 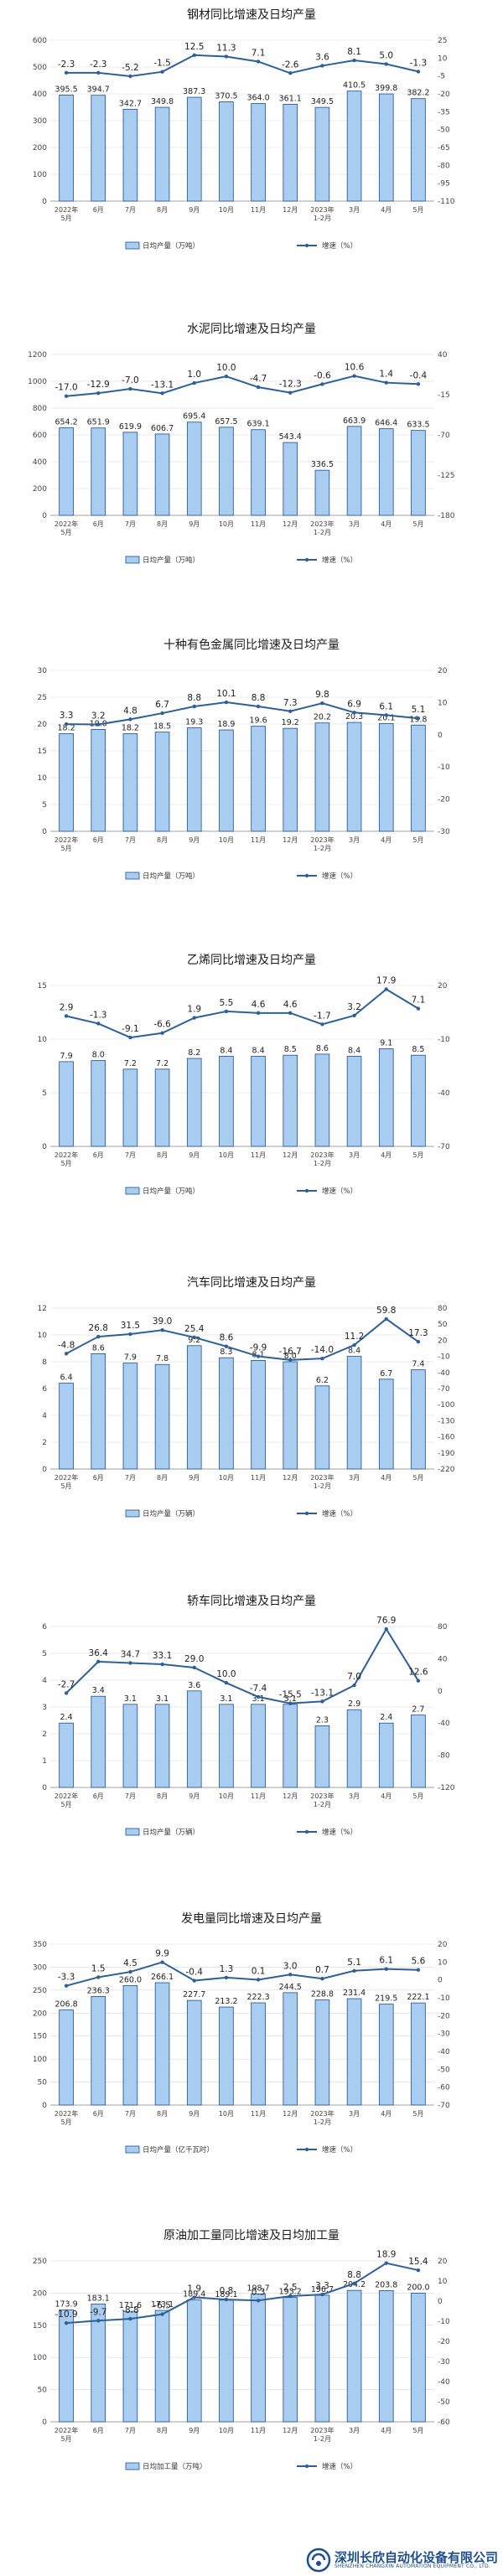 What do you see at coordinates (290, 2288) in the screenshot?
I see `growth-value-label: 2.5` at bounding box center [290, 2288].